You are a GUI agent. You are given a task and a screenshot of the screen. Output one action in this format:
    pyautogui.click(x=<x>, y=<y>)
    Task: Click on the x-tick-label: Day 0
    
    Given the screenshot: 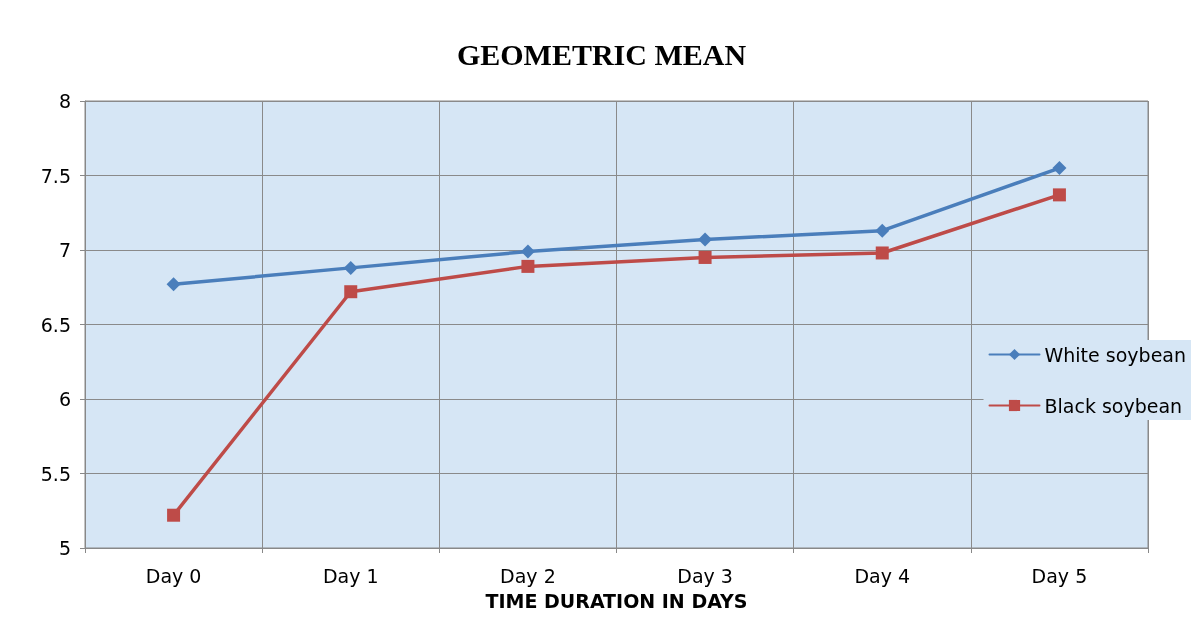 What is the action you would take?
    pyautogui.click(x=173, y=575)
    